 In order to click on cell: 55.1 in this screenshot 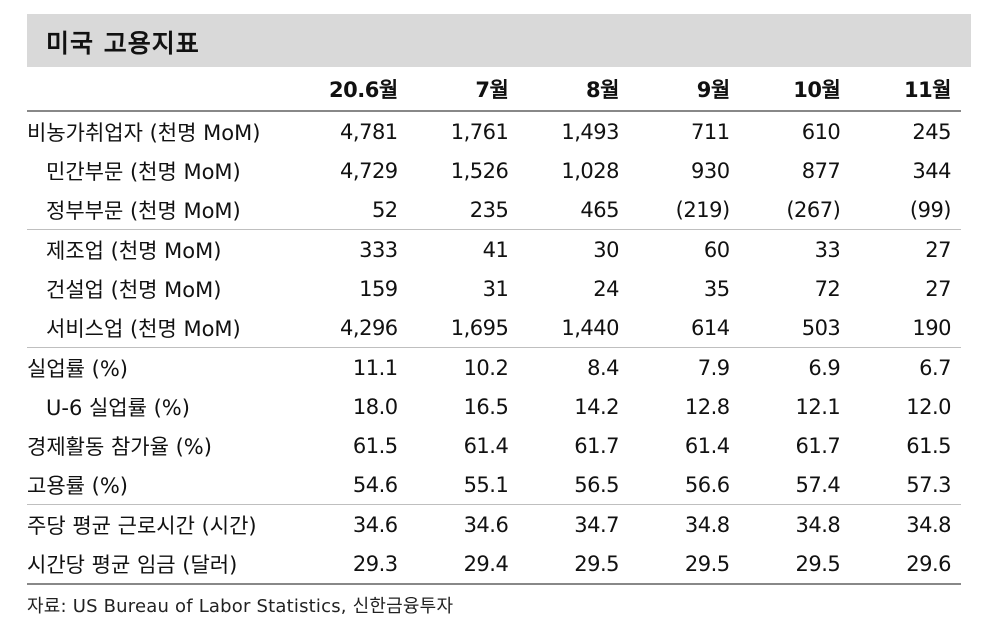, I will do `click(463, 485)`.